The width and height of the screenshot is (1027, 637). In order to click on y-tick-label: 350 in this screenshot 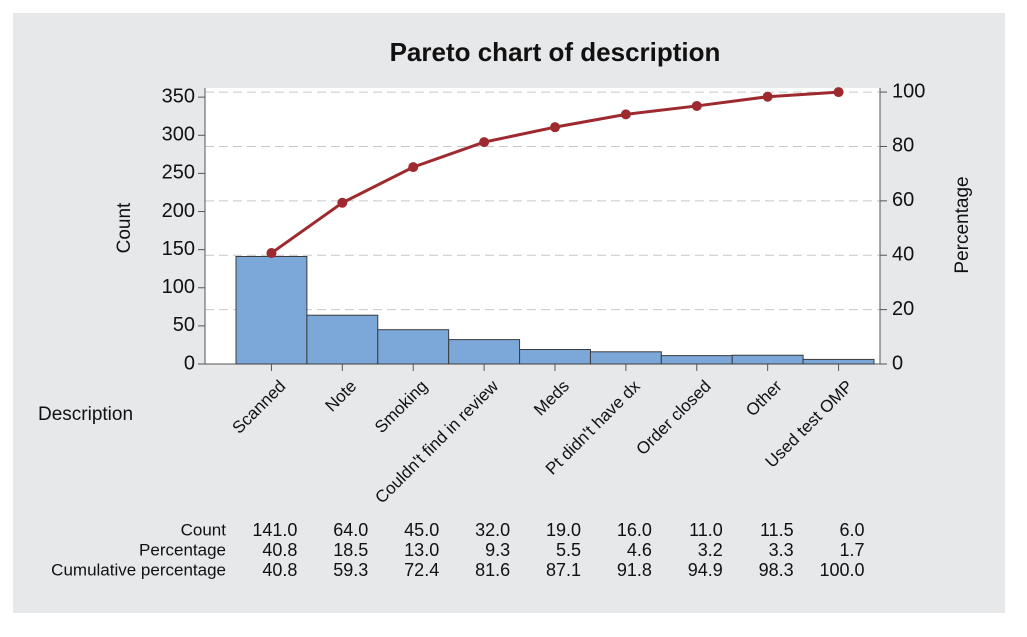, I will do `click(178, 96)`.